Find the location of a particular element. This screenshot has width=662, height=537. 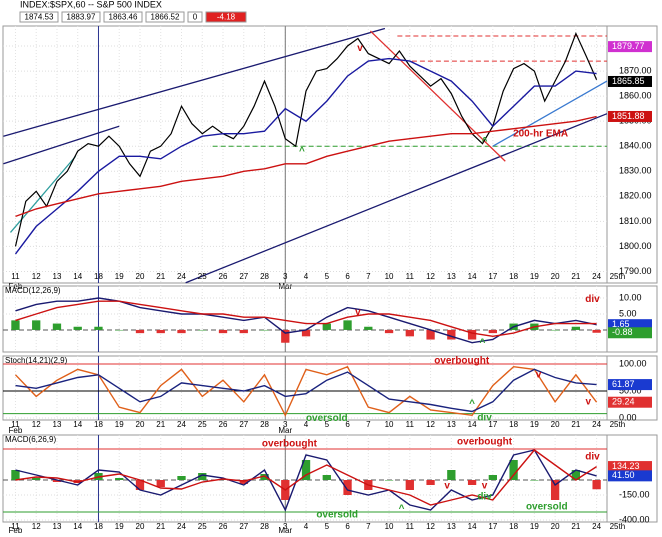

y-tick-label: -150.00 is located at coordinates (634, 494).